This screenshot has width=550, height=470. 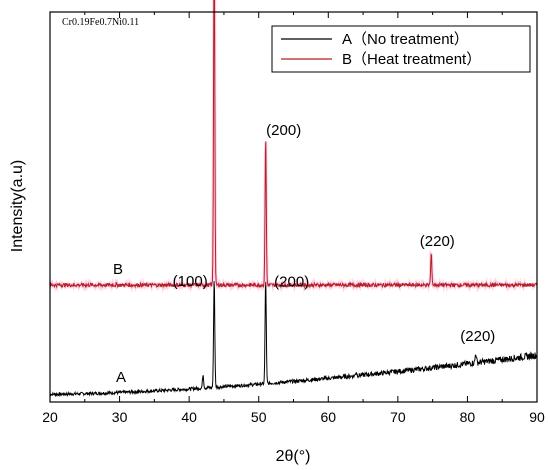 I want to click on peak-label-a-1: (200), so click(x=291, y=281).